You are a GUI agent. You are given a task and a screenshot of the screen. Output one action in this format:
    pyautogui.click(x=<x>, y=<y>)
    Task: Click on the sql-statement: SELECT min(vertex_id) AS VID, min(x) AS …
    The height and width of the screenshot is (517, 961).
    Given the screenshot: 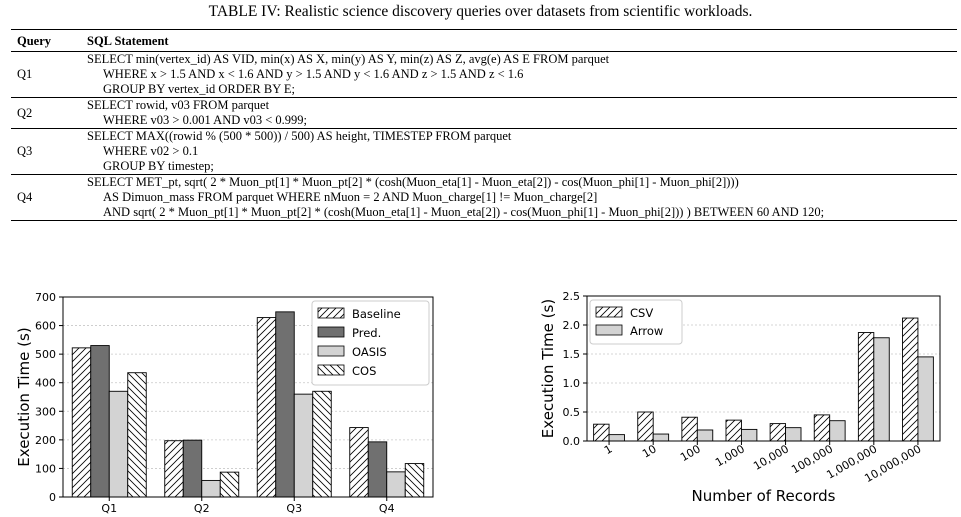 What is the action you would take?
    pyautogui.click(x=522, y=74)
    